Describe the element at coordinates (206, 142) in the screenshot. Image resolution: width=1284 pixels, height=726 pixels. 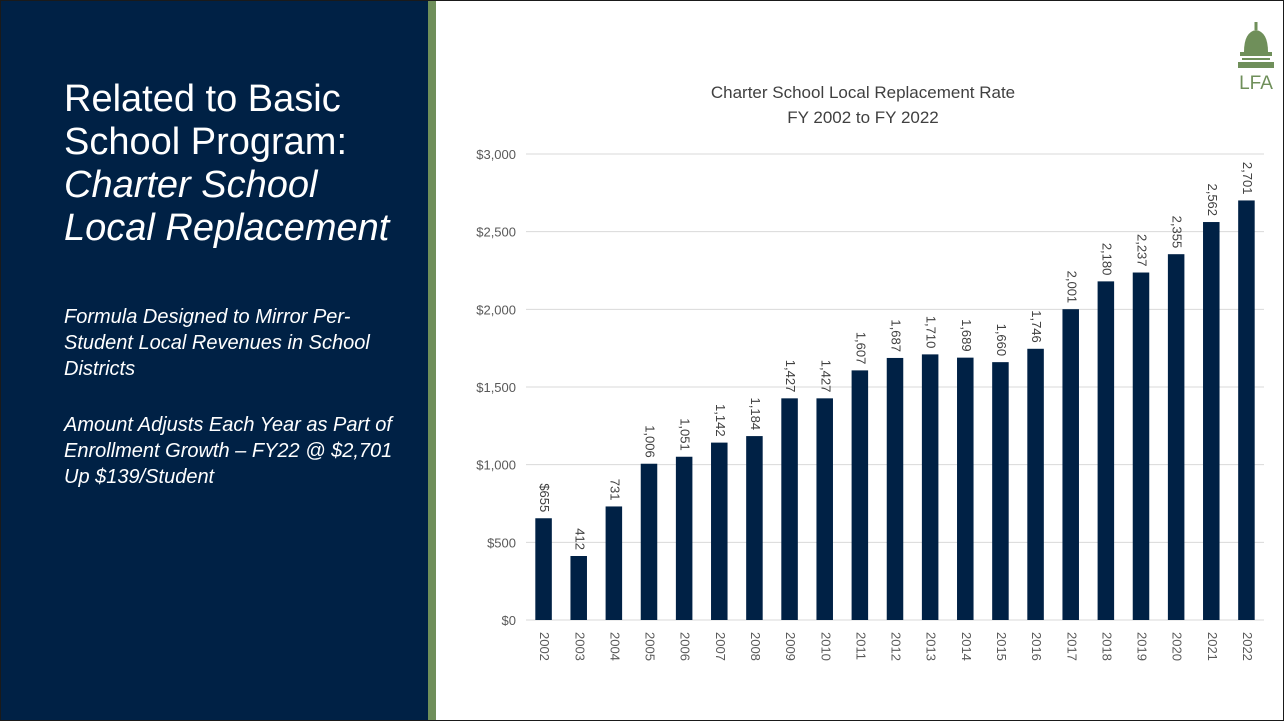
I see `title-line-2: School Program:` at that location.